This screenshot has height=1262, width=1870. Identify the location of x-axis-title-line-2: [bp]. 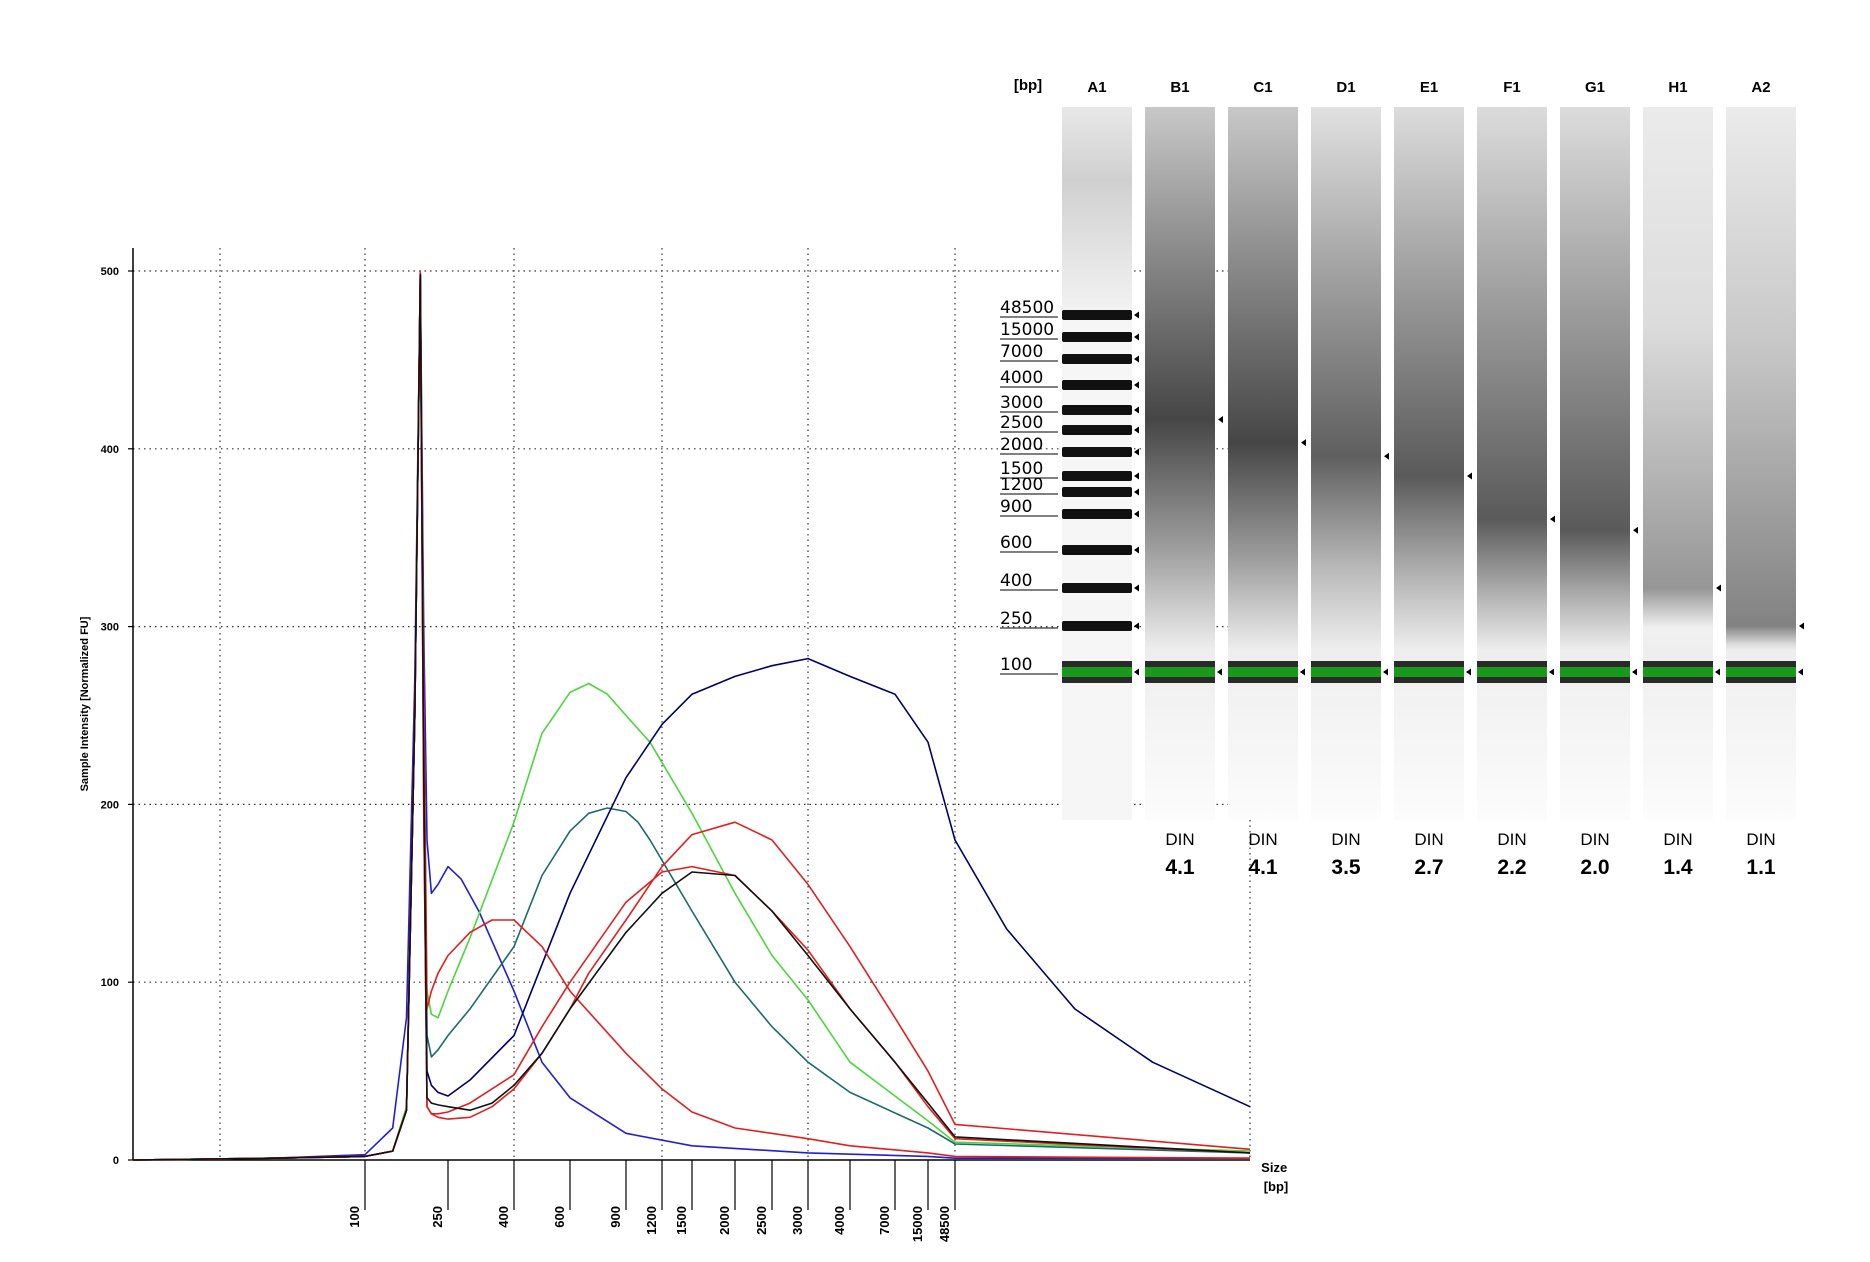
(1276, 1186).